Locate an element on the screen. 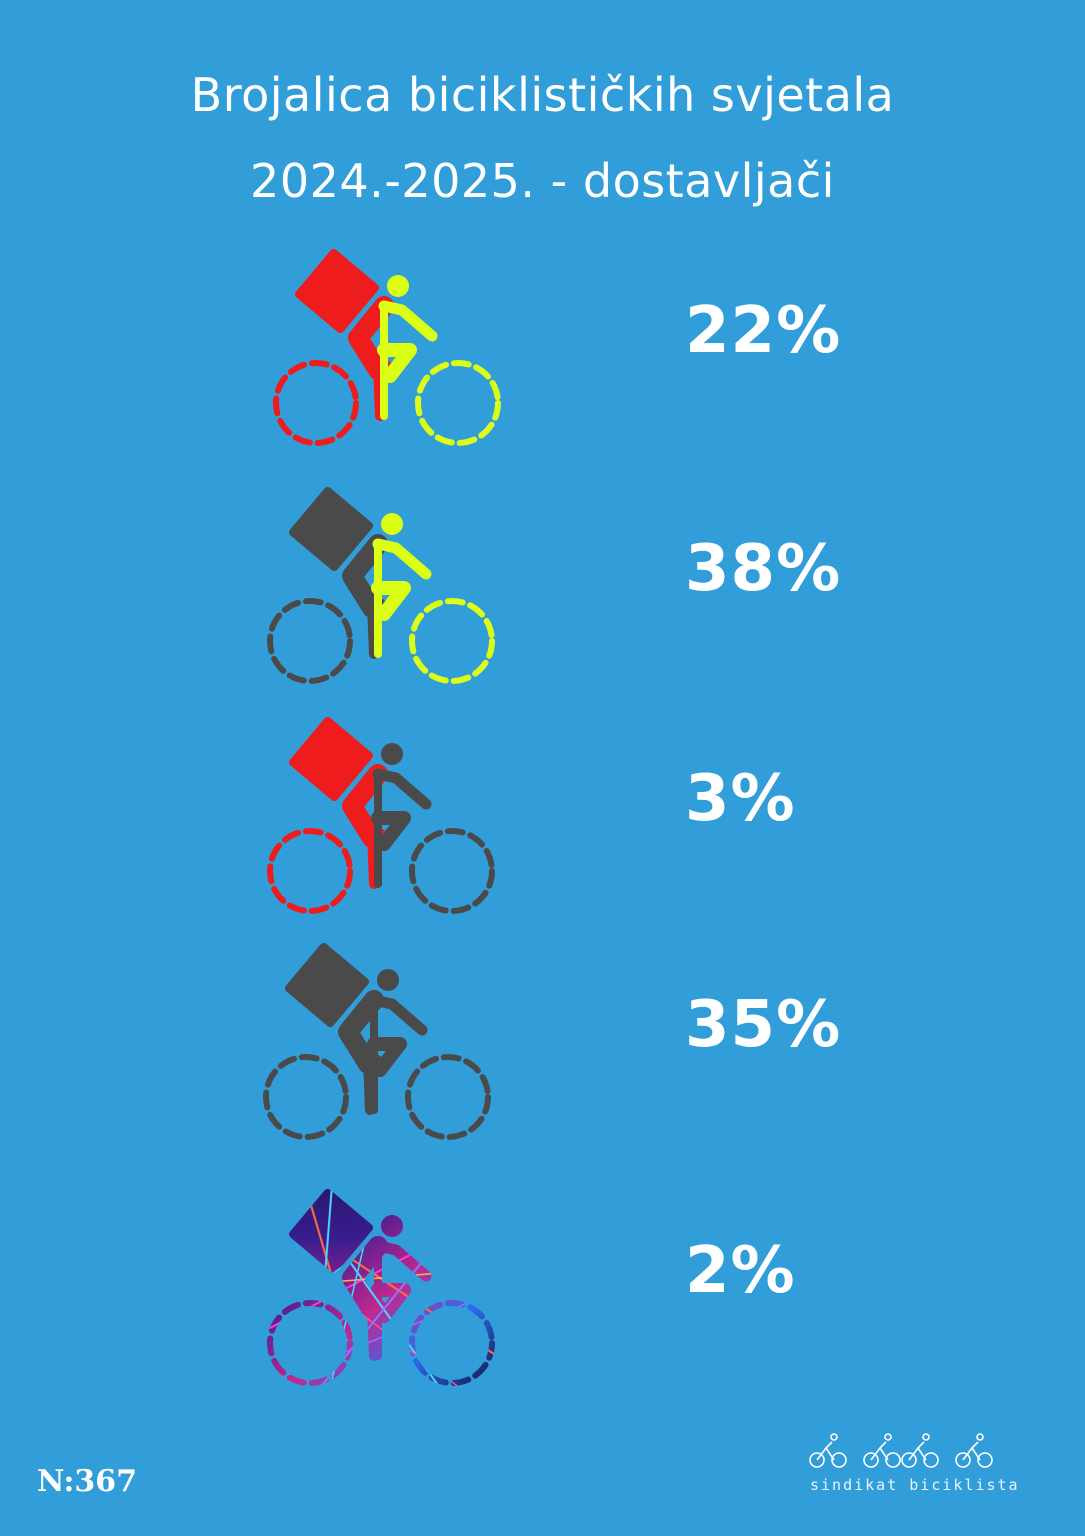 This screenshot has height=1536, width=1085. percentage-label: 3% is located at coordinates (740, 799).